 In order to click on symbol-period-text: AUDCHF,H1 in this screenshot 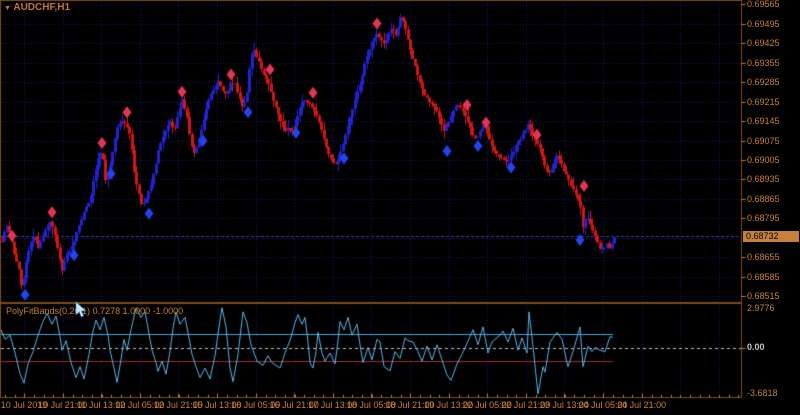, I will do `click(42, 7)`.